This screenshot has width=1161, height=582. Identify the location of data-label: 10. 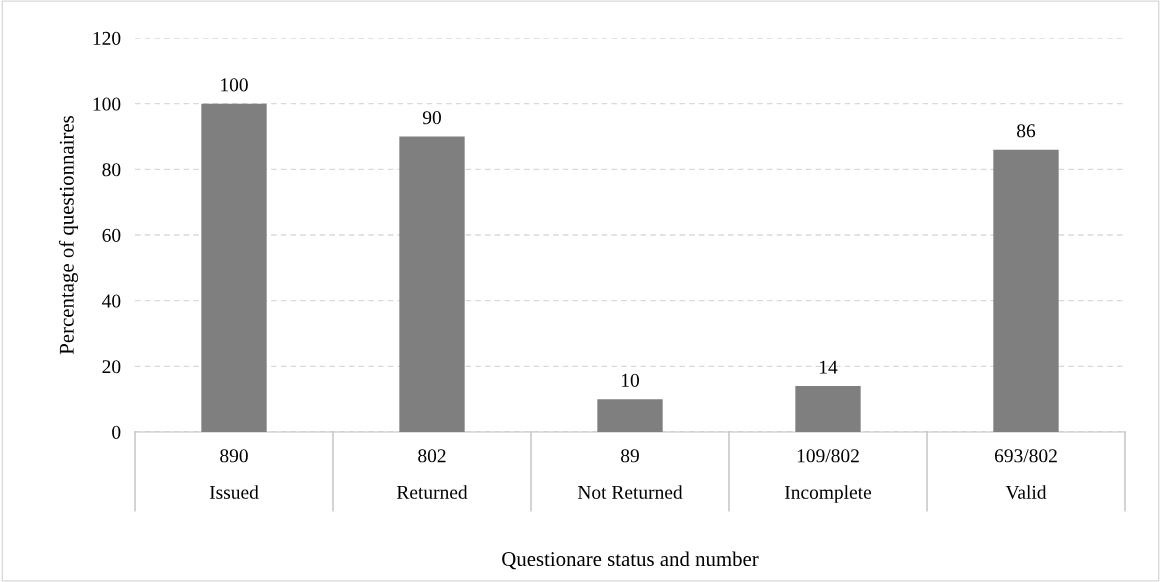
(630, 380).